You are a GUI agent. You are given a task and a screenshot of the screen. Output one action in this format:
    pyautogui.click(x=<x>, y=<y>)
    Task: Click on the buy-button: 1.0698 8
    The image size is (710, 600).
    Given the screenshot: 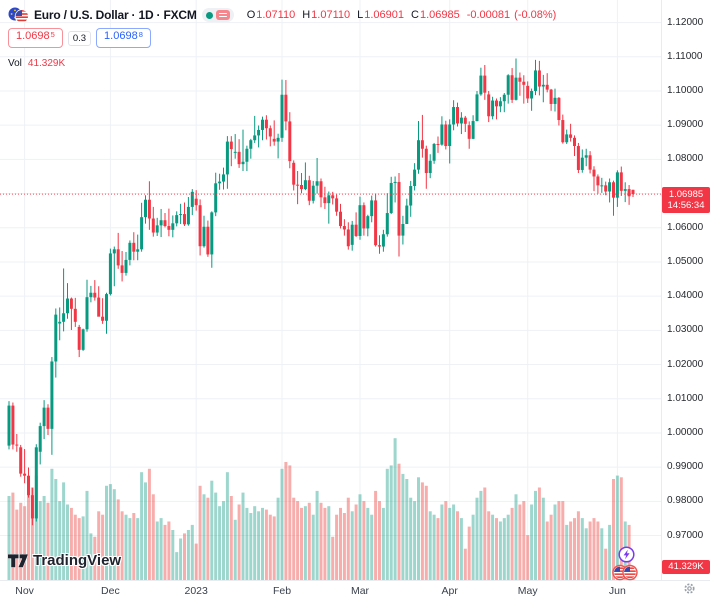 What is the action you would take?
    pyautogui.click(x=123, y=38)
    